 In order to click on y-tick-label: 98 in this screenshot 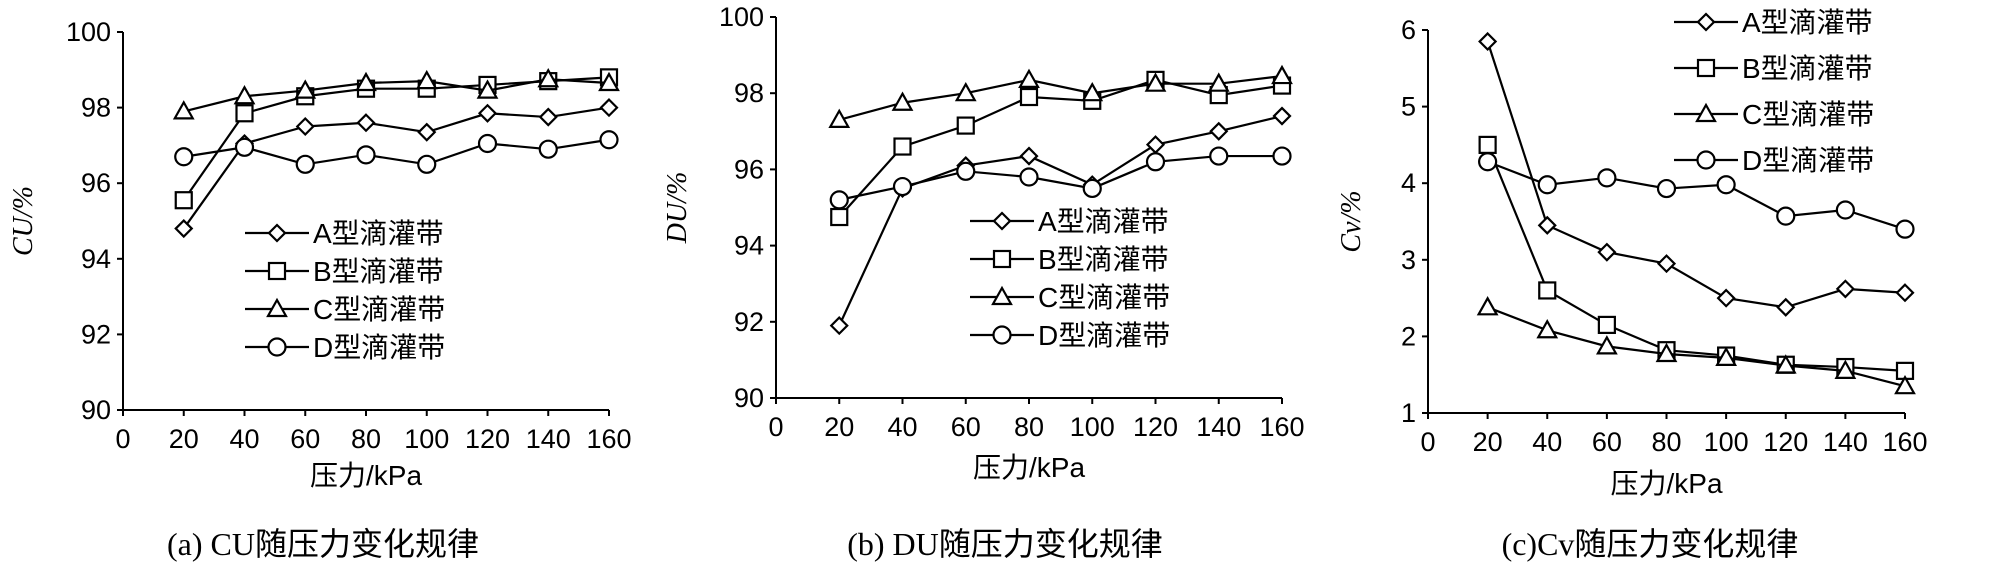, I will do `click(749, 93)`.